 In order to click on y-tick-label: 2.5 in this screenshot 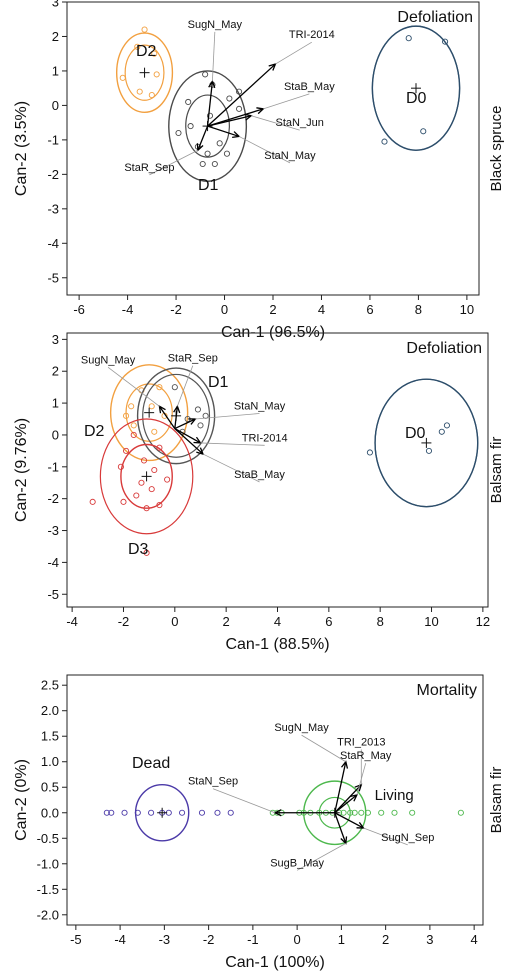, I will do `click(50, 685)`.